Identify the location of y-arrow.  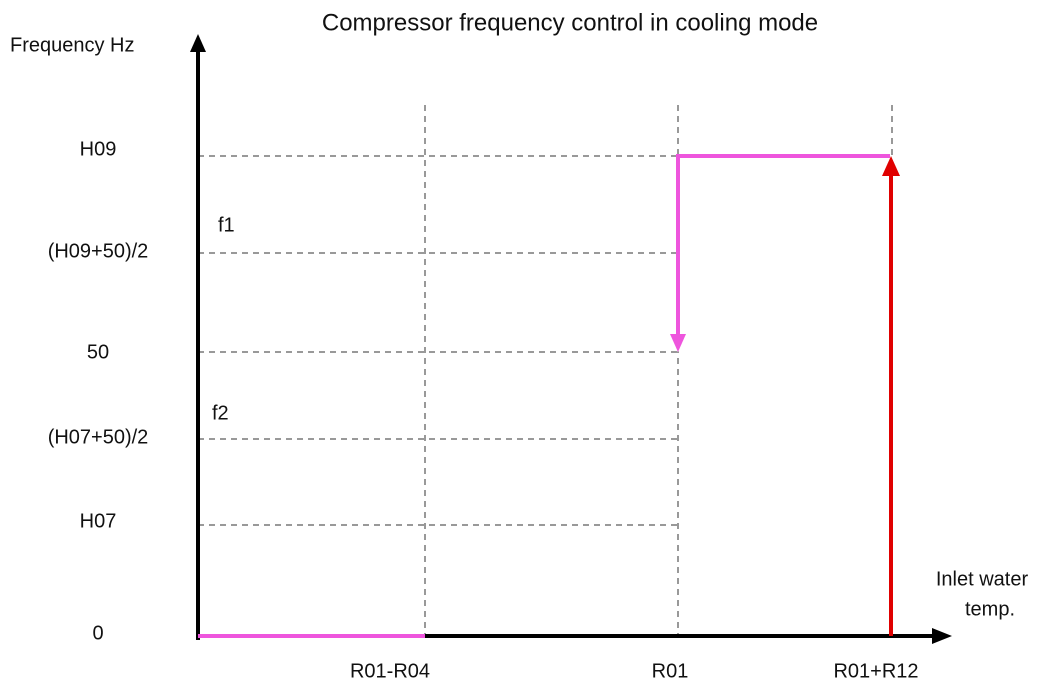
(198, 43).